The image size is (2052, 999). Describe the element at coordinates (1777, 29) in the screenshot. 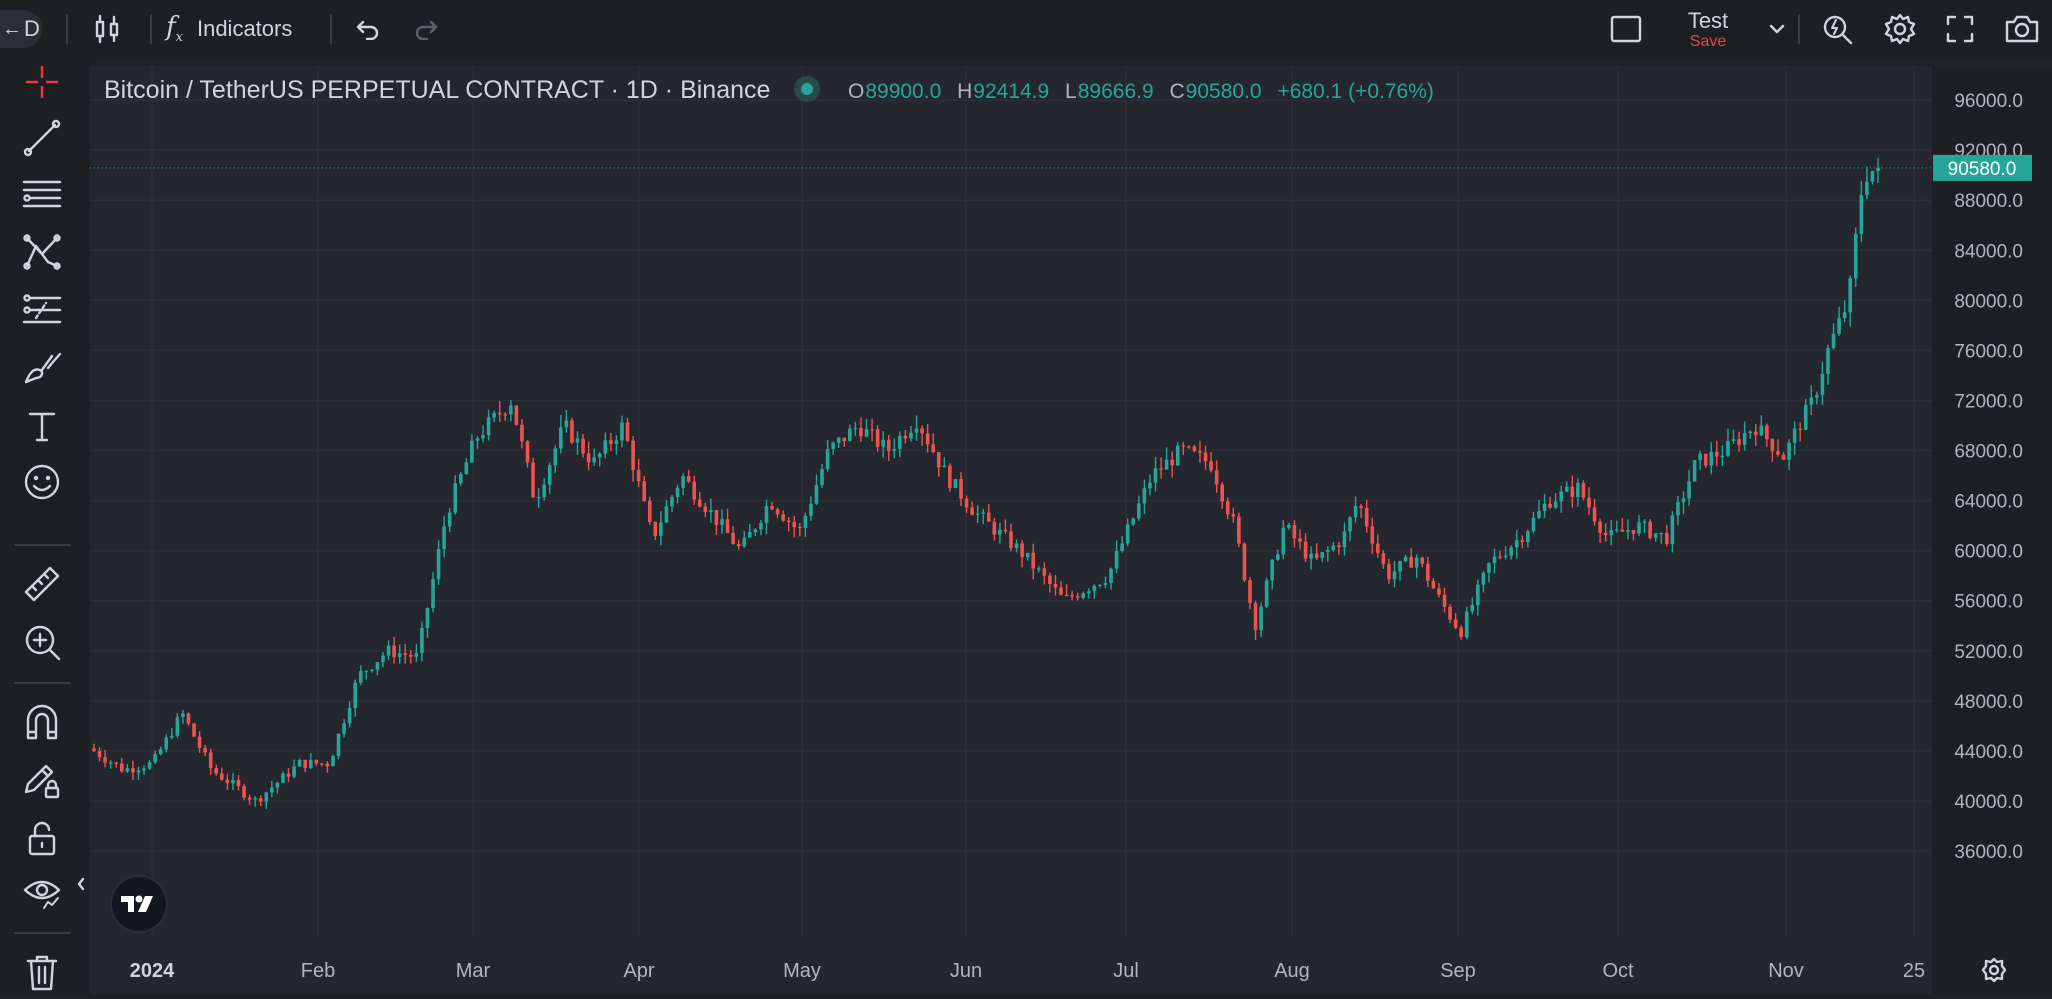

I see `layout-menu-button` at that location.